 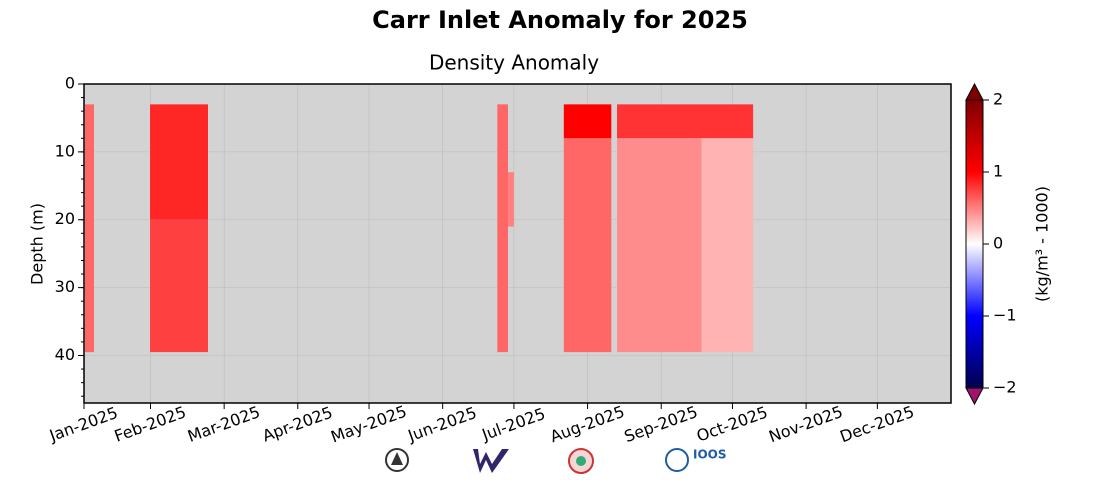 What do you see at coordinates (491, 461) in the screenshot?
I see `logo-uw` at bounding box center [491, 461].